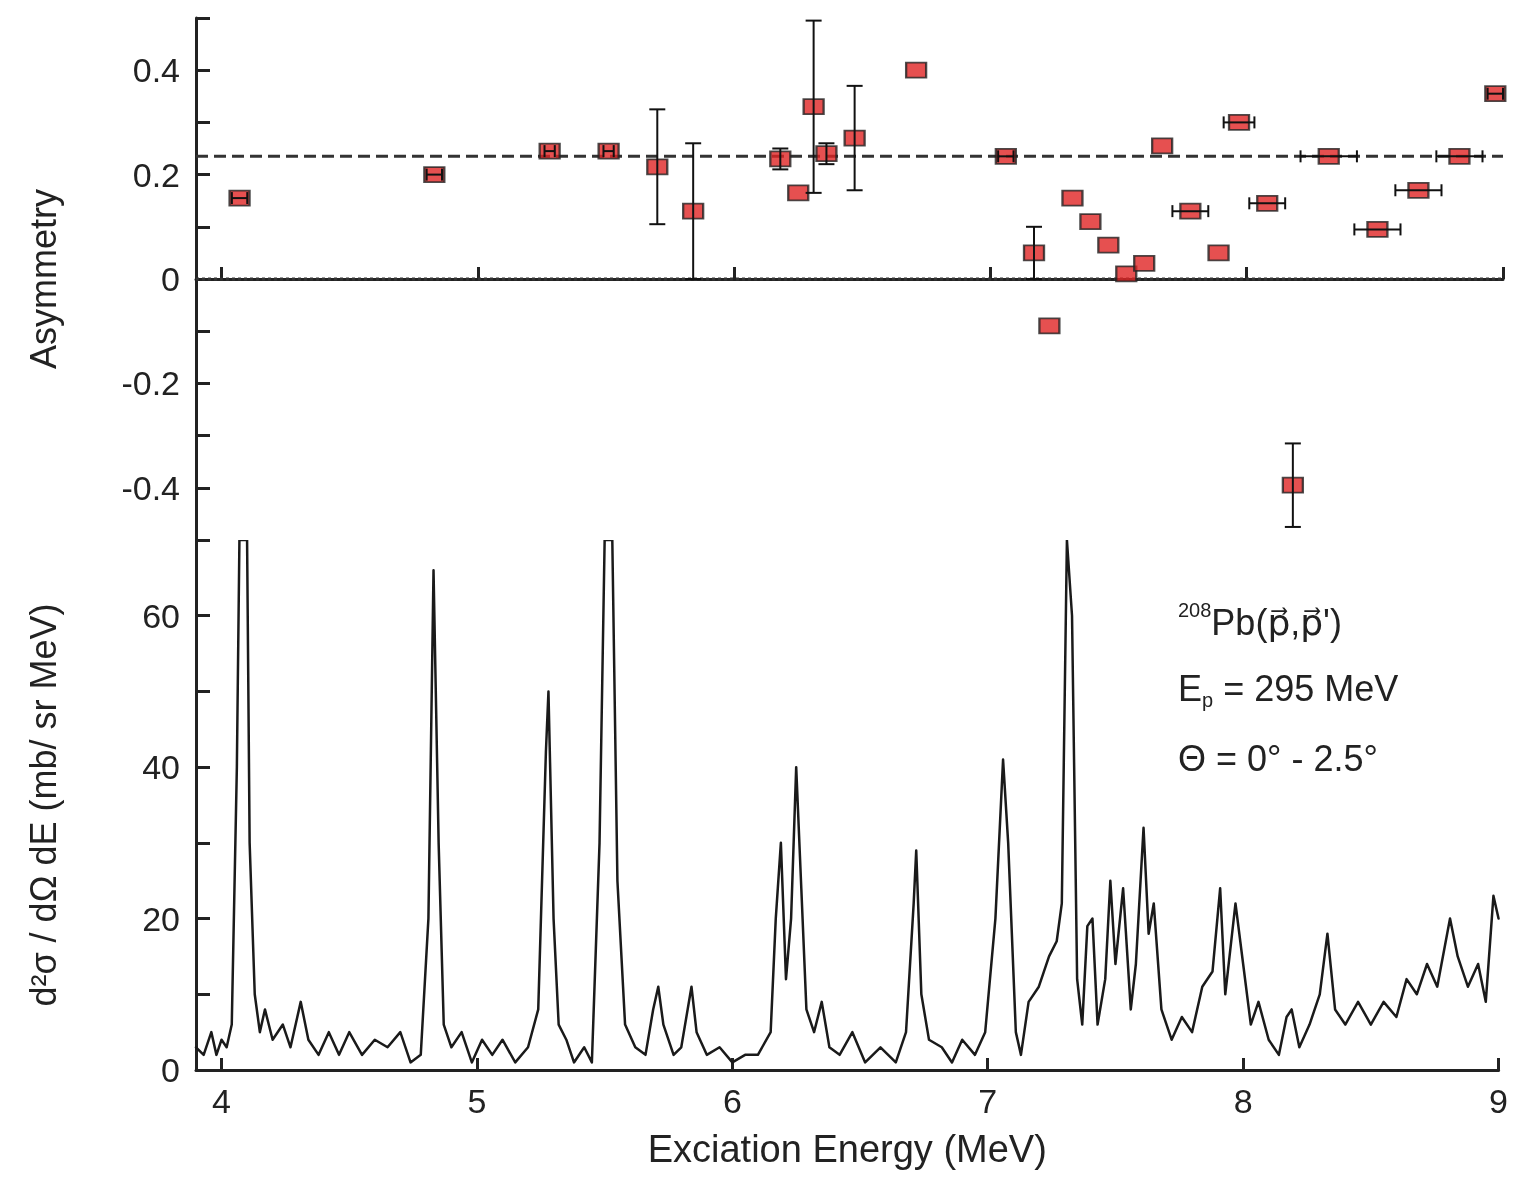 The width and height of the screenshot is (1519, 1180). Describe the element at coordinates (156, 174) in the screenshot. I see `y-tick-label: 0.2` at that location.